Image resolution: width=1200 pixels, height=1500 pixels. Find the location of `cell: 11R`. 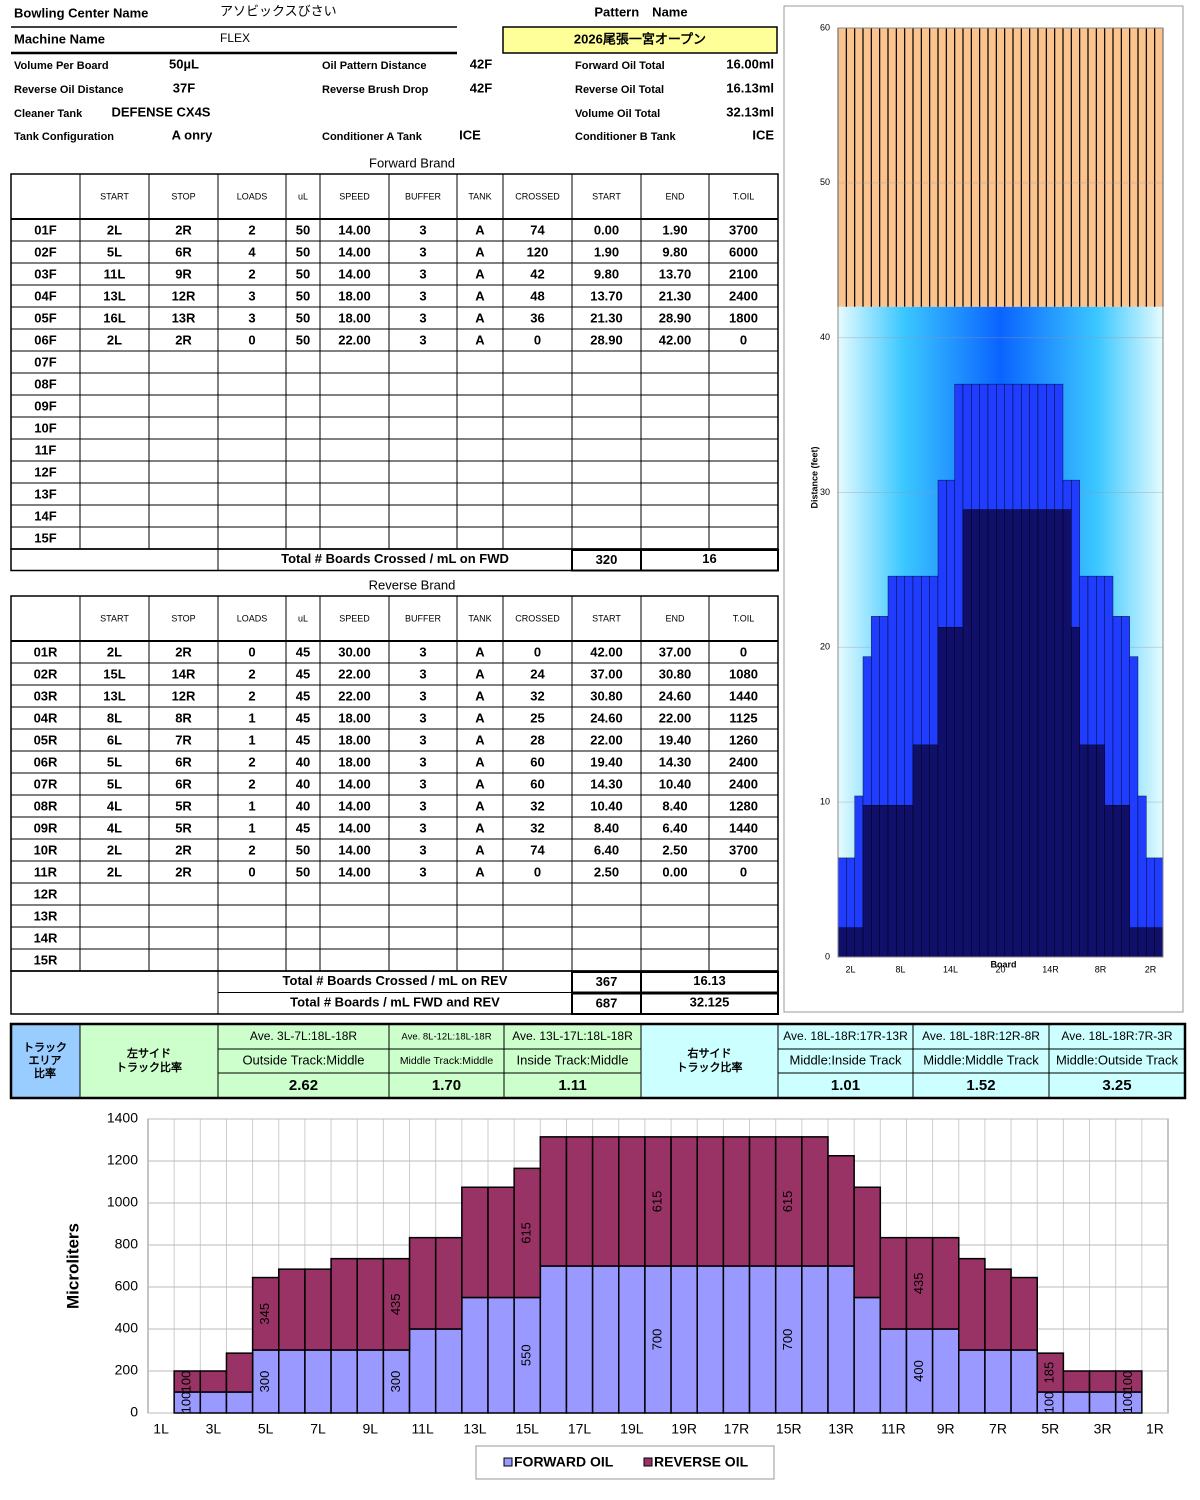

cell: 11R is located at coordinates (46, 871).